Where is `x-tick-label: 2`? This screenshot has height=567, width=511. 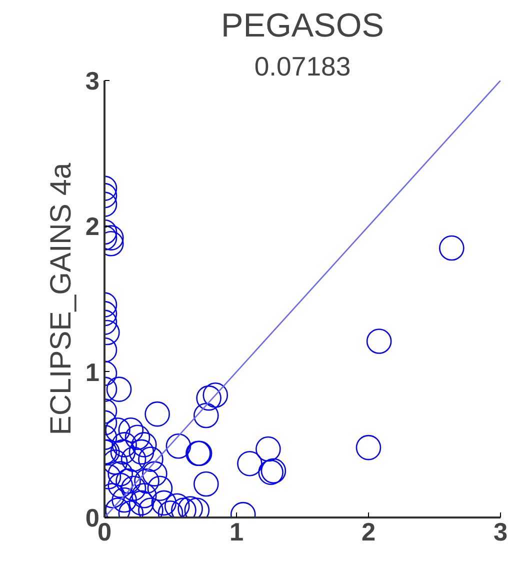
x-tick-label: 2 is located at coordinates (368, 532).